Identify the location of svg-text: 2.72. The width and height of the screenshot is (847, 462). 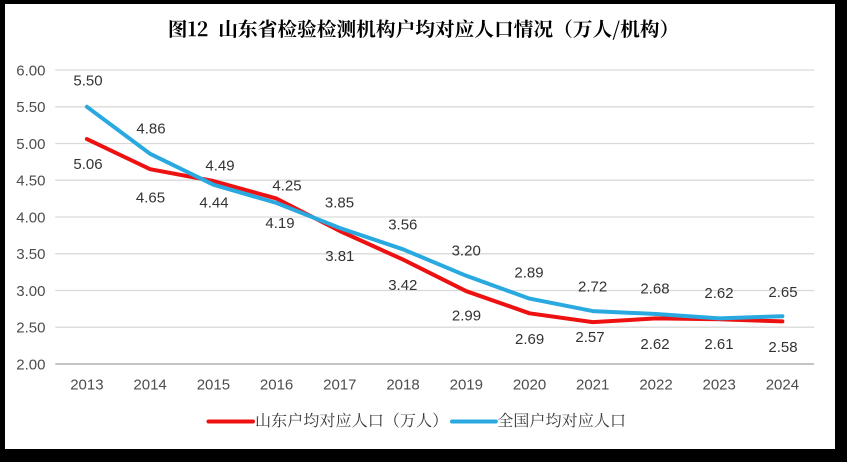
(592, 287).